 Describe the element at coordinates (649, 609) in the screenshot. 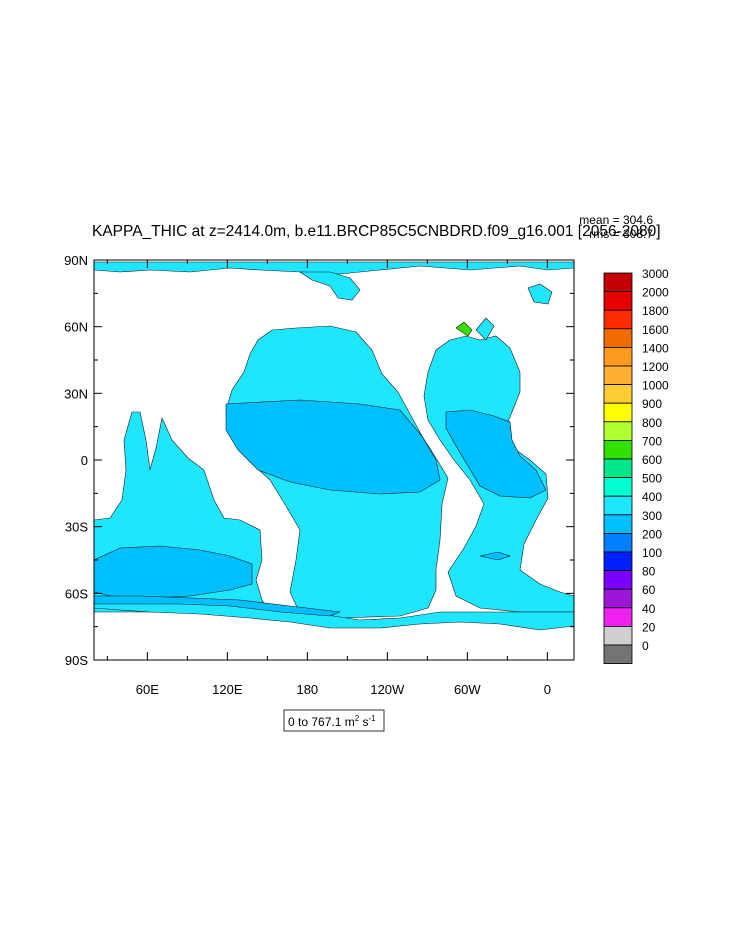

I see `colorbar-label: 40` at that location.